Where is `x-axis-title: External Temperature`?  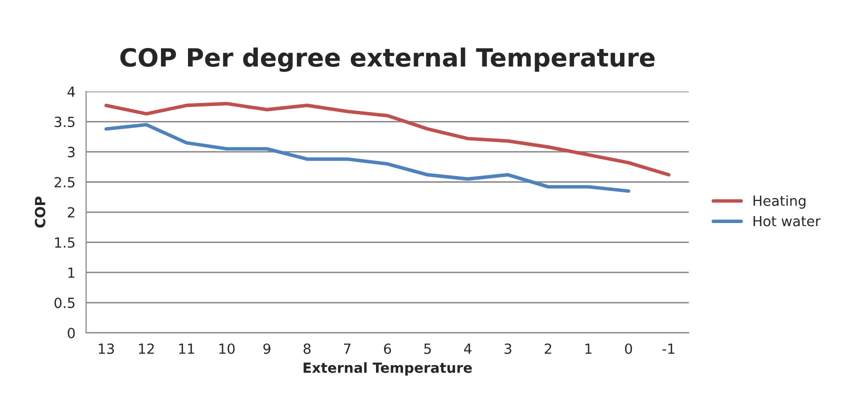
x-axis-title: External Temperature is located at coordinates (388, 369).